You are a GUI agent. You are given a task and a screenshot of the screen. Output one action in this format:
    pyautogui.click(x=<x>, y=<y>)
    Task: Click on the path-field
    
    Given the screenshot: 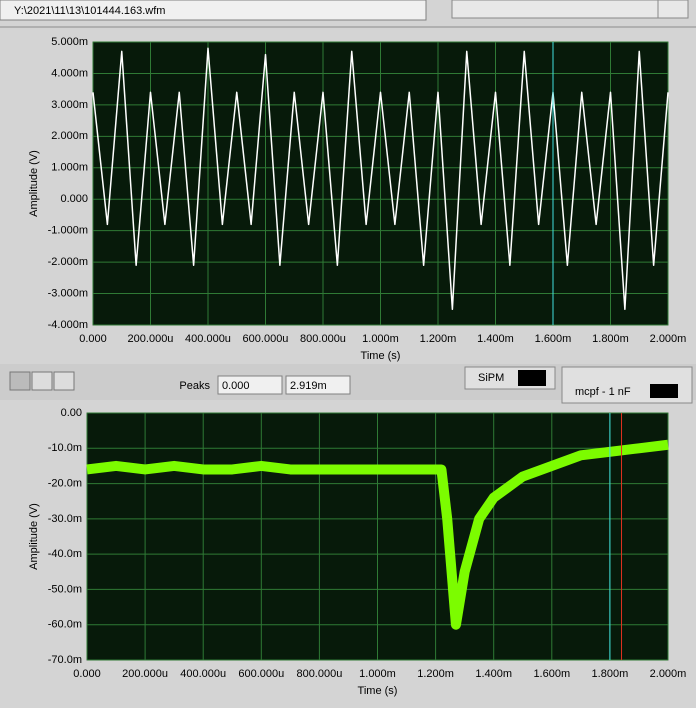 What is the action you would take?
    pyautogui.click(x=213, y=10)
    